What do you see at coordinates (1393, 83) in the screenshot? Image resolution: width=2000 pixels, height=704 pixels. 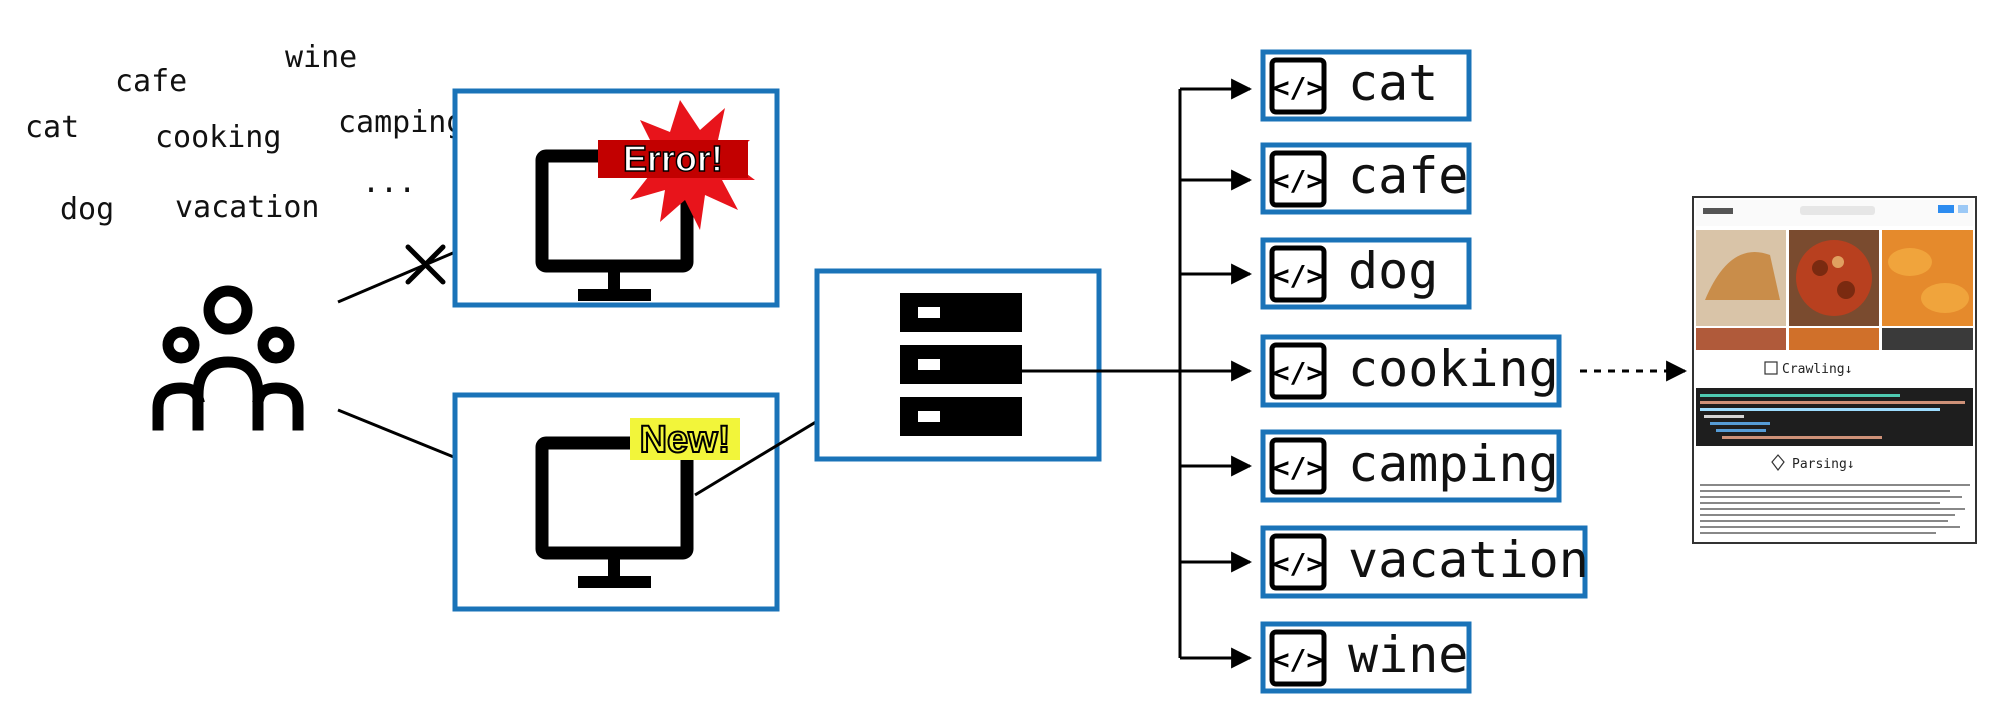 I see `target-item-label: cat` at bounding box center [1393, 83].